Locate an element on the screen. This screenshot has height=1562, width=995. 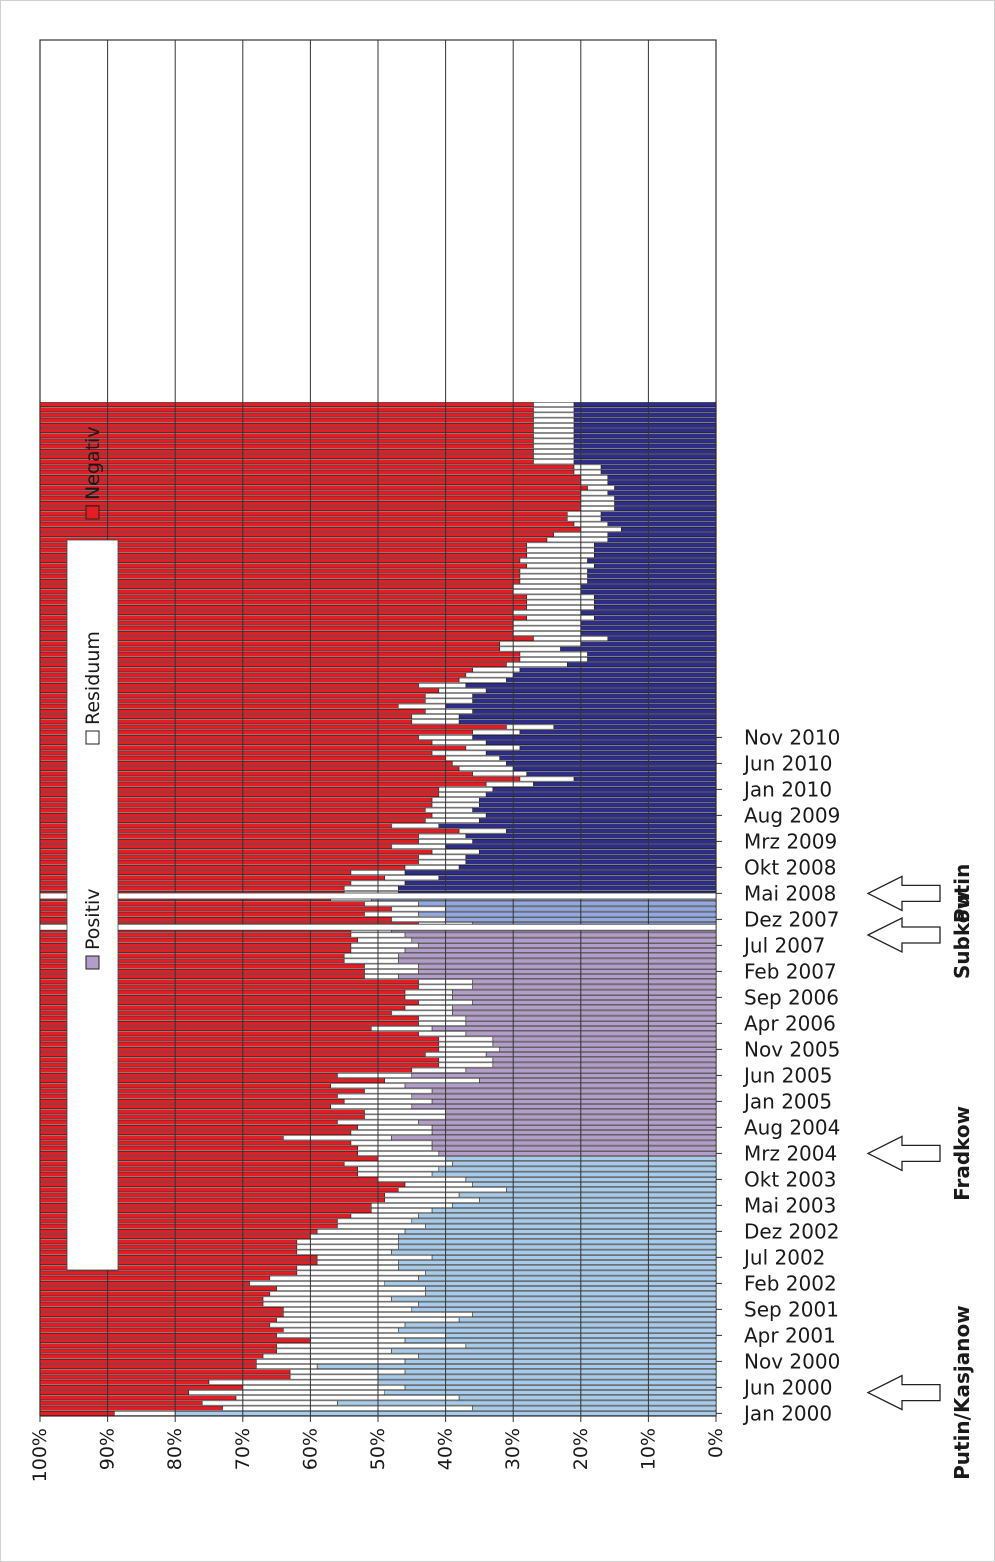
annotation-label: Putin/Kasjanow is located at coordinates (962, 1392).